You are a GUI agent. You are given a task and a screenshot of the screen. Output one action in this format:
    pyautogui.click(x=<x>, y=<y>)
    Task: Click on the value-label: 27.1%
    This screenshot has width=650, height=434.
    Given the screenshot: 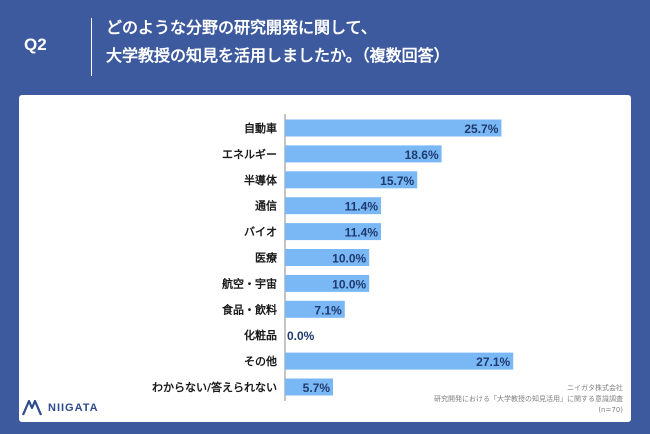 What is the action you would take?
    pyautogui.click(x=493, y=362)
    